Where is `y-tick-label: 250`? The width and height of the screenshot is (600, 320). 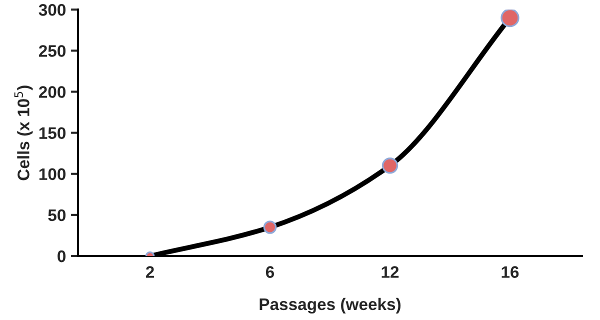 y-tick-label: 250 is located at coordinates (52, 51).